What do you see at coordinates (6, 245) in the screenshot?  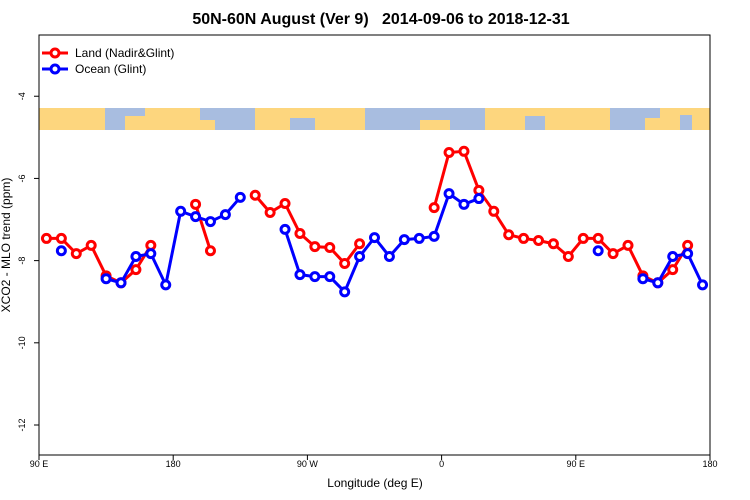 I see `y-axis-label: XCO2 - MLO trend (ppm)` at bounding box center [6, 245].